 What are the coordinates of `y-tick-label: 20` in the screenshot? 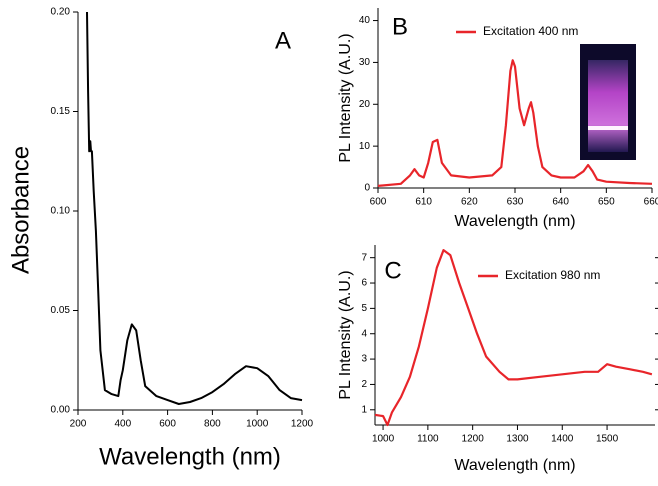 It's located at (365, 104).